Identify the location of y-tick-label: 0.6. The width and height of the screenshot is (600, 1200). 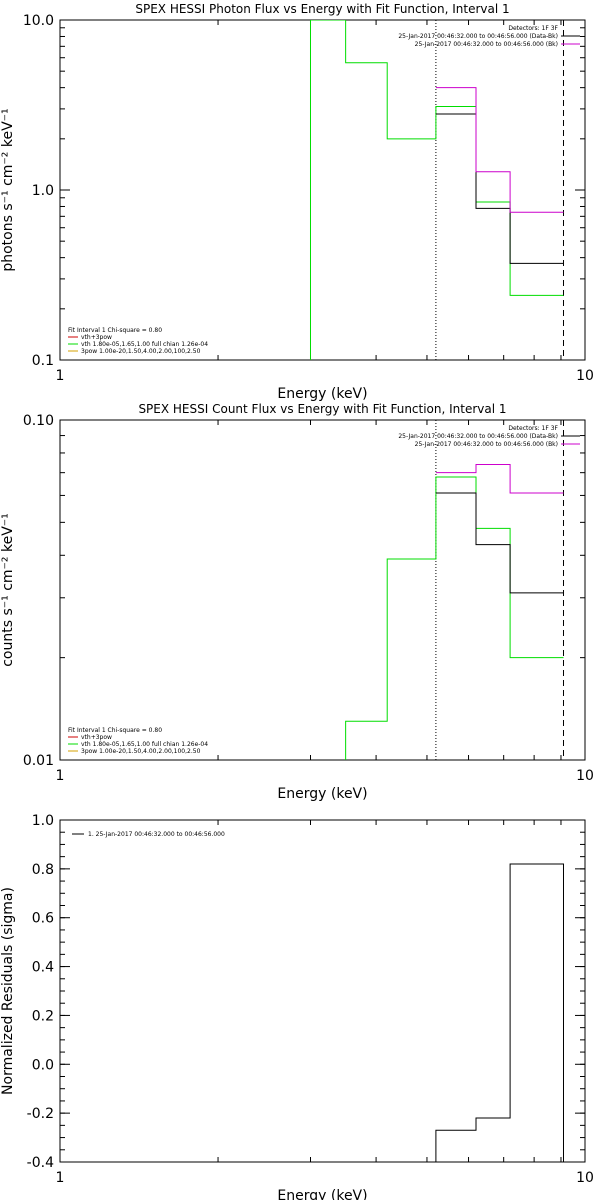
(43, 919).